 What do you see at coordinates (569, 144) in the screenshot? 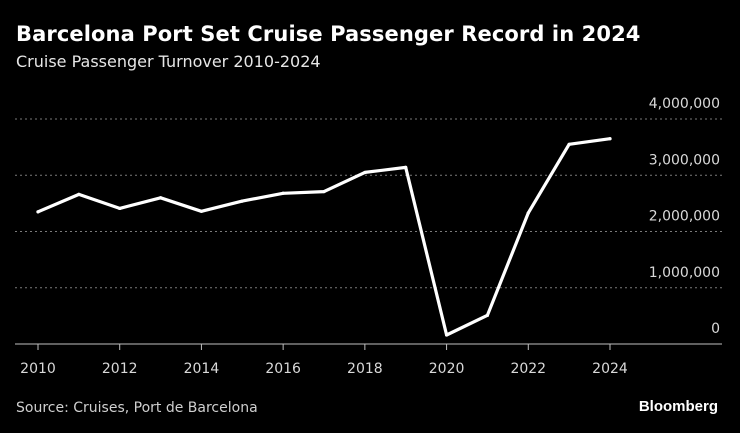
I see `data-point-2023` at bounding box center [569, 144].